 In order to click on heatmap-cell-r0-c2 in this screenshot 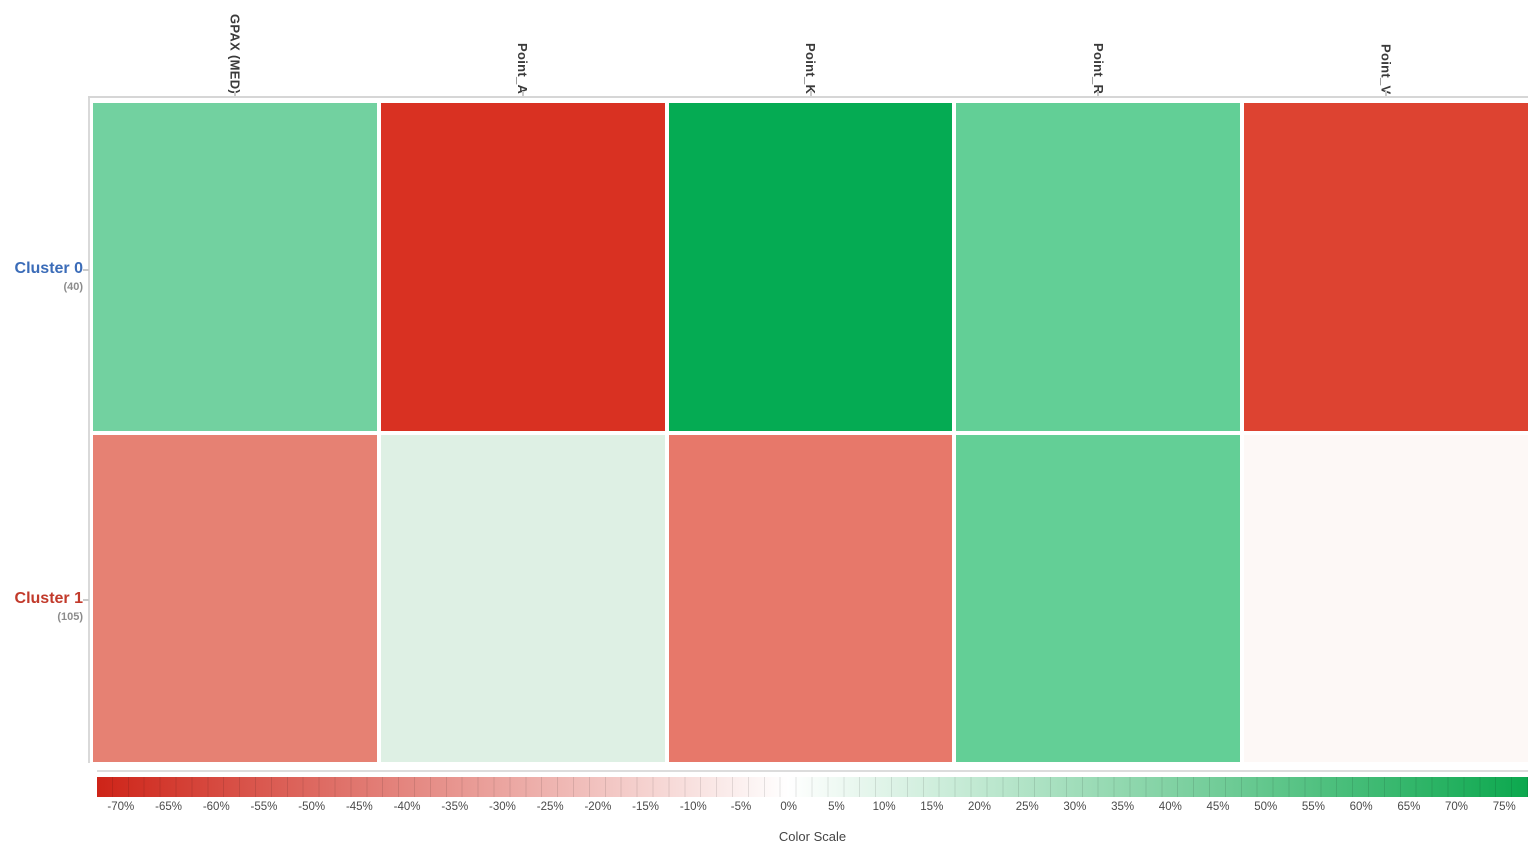, I will do `click(810, 267)`.